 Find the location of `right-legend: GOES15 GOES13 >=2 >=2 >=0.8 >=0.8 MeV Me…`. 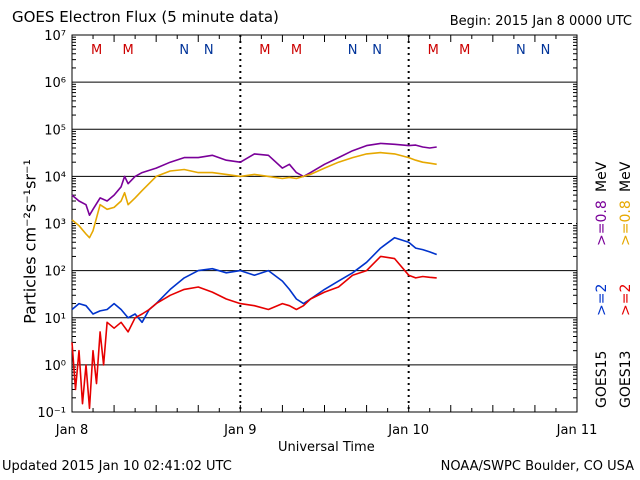

right-legend: GOES15 GOES13 >=2 >=2 >=0.8 >=0.8 MeV Me… is located at coordinates (614, 284).